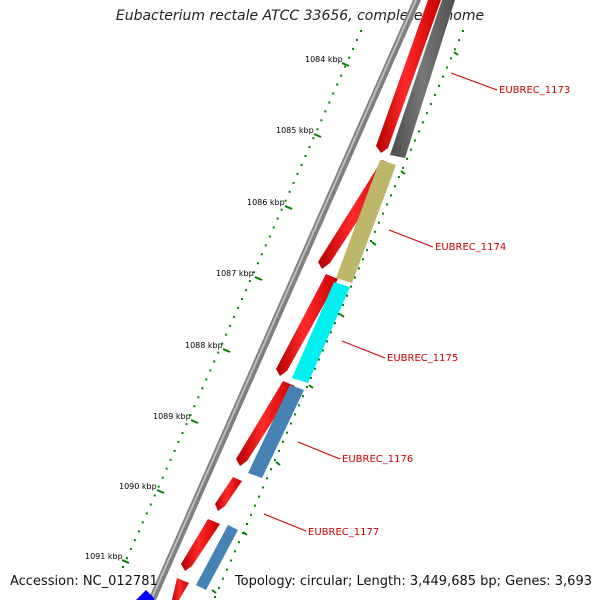 This screenshot has width=600, height=600. I want to click on gene-label-1176: EUBREC_1176, so click(377, 459).